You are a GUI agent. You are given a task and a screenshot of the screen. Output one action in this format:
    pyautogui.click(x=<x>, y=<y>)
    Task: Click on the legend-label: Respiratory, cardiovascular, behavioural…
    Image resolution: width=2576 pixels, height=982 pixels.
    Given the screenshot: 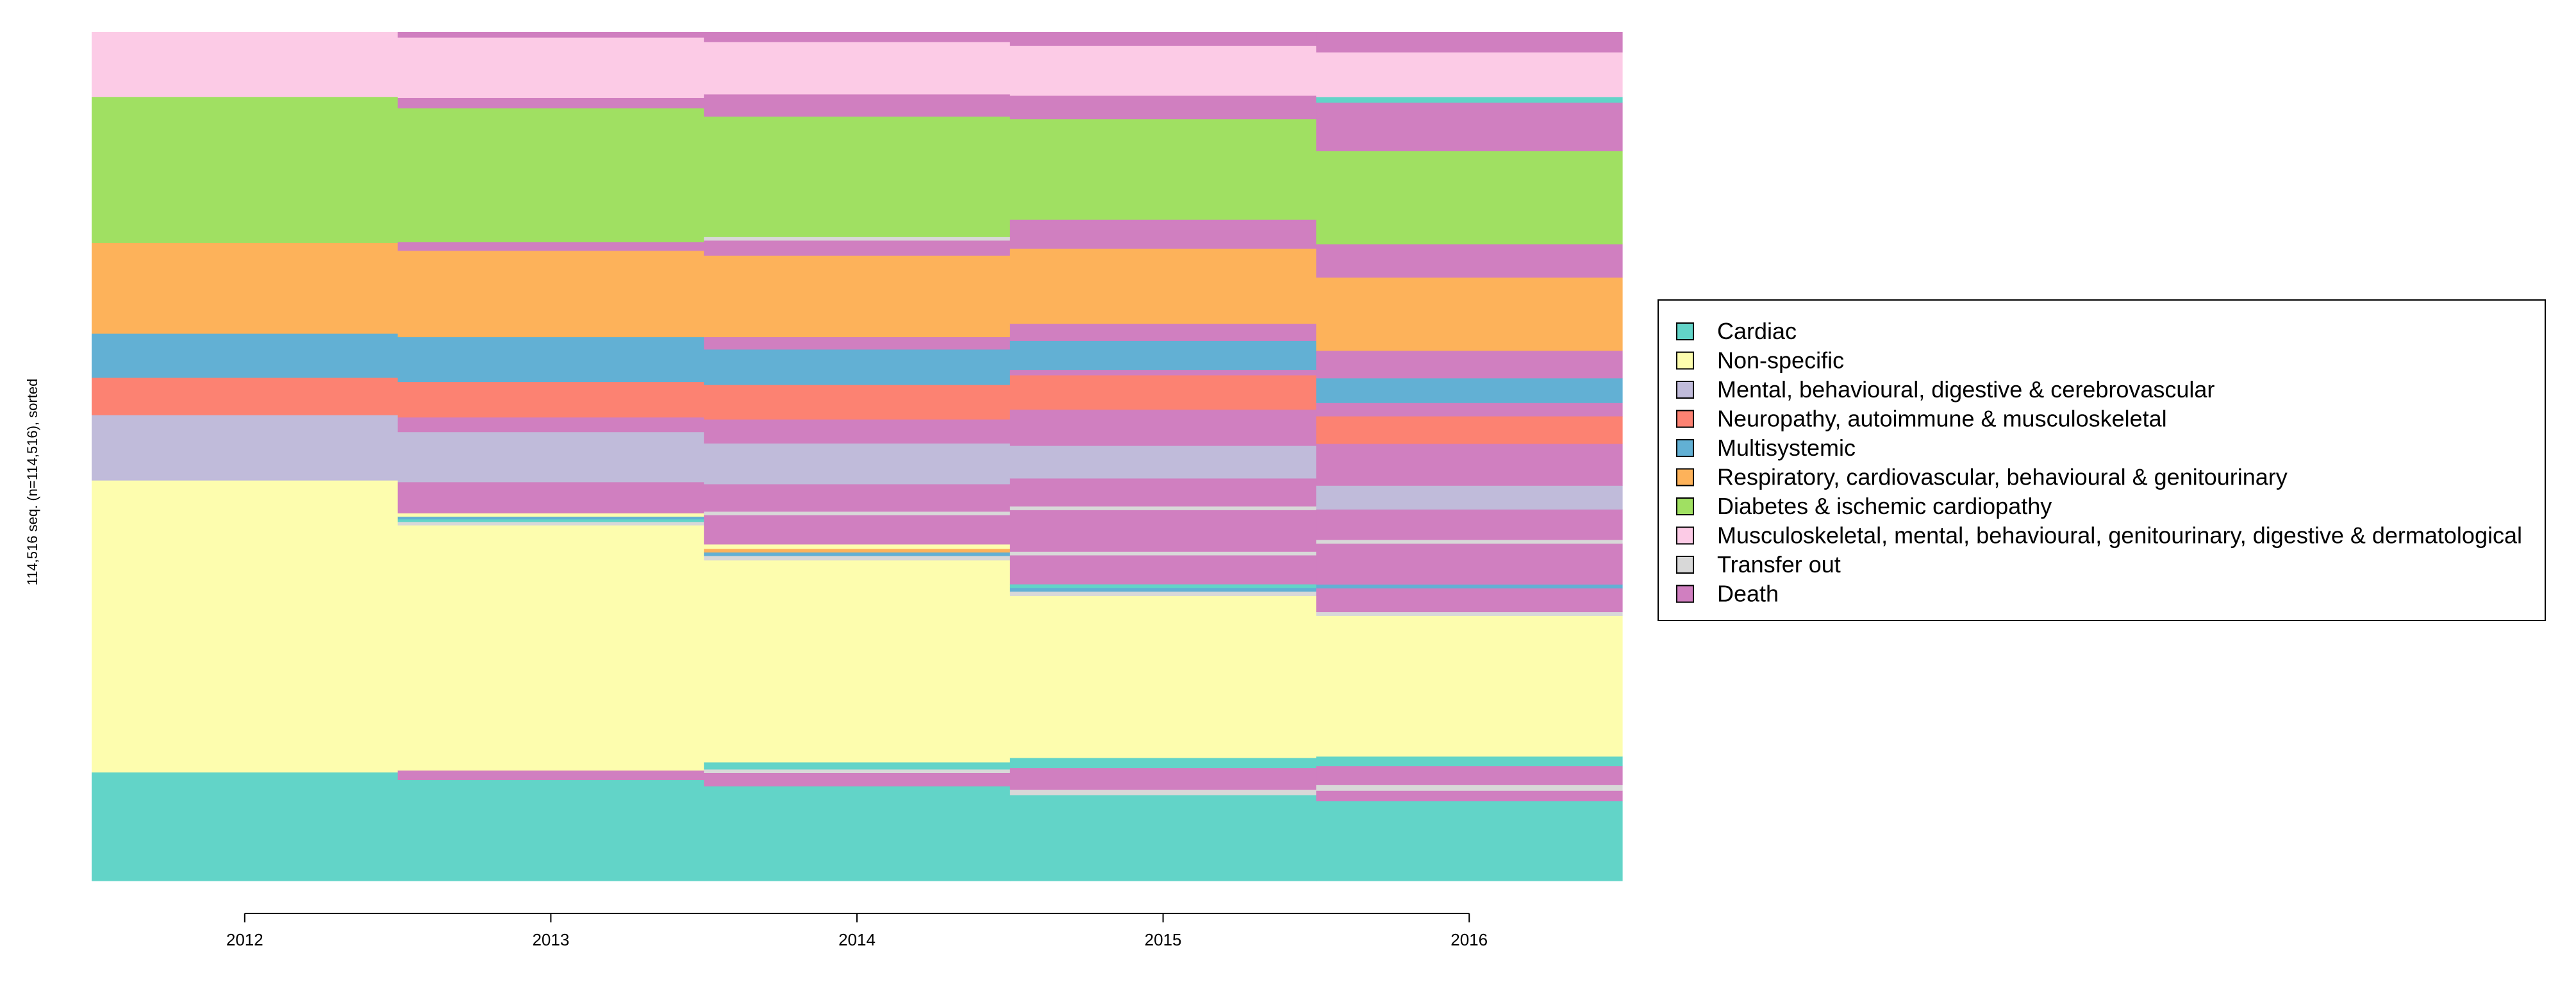 What is the action you would take?
    pyautogui.click(x=2002, y=477)
    